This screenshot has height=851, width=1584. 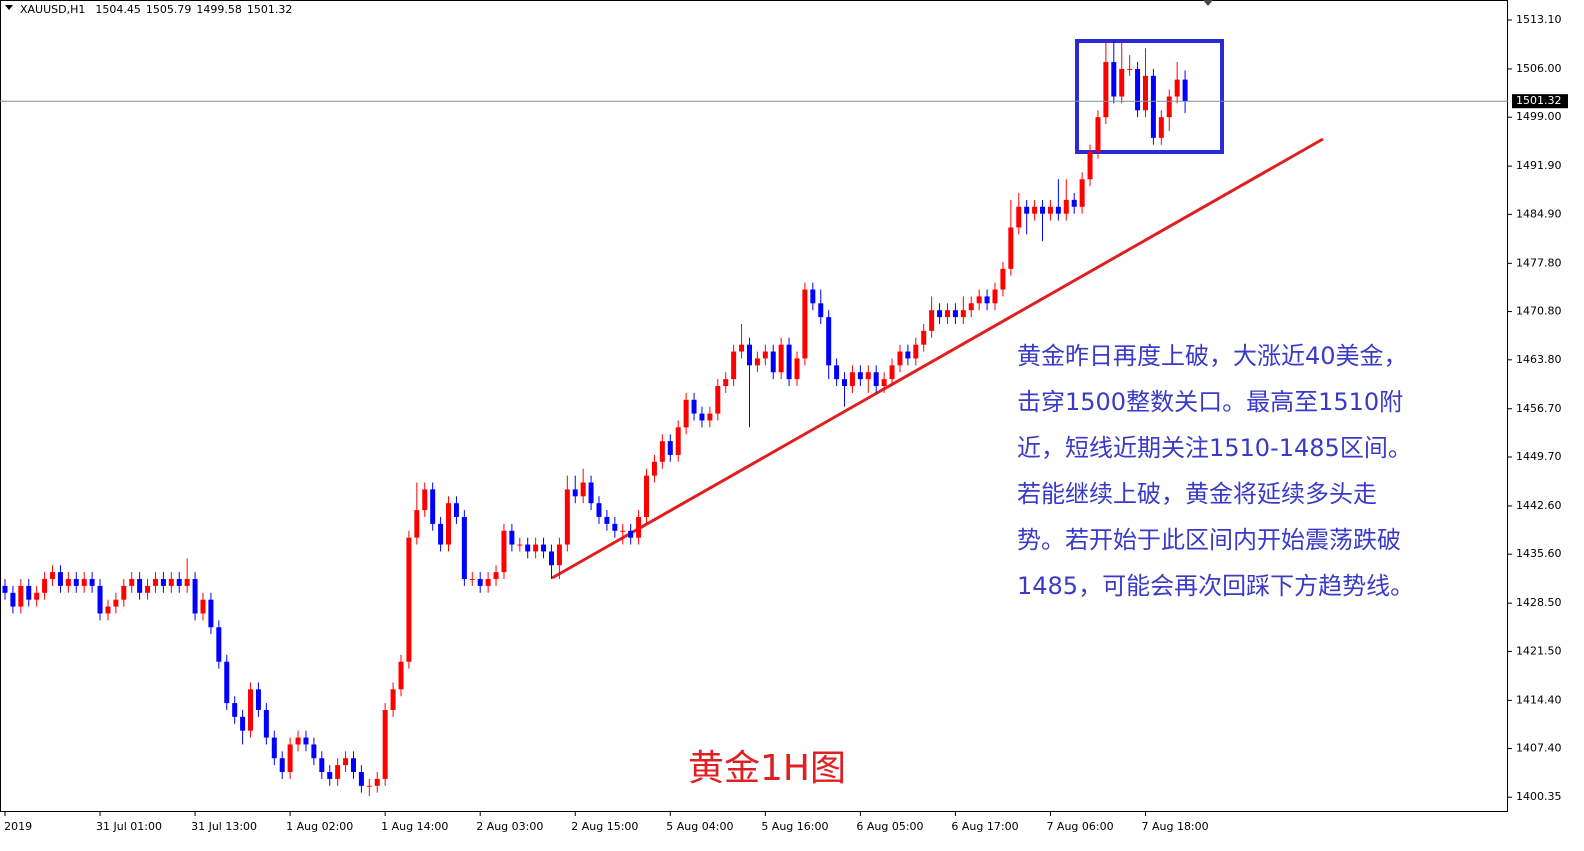 I want to click on y-tick-label: 1506.00, so click(x=1539, y=68).